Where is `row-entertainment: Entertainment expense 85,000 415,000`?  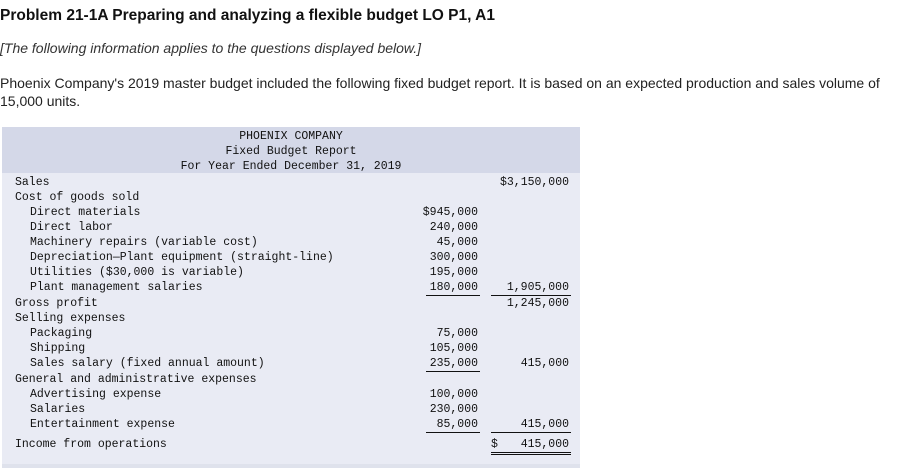 row-entertainment: Entertainment expense 85,000 415,000 is located at coordinates (291, 424).